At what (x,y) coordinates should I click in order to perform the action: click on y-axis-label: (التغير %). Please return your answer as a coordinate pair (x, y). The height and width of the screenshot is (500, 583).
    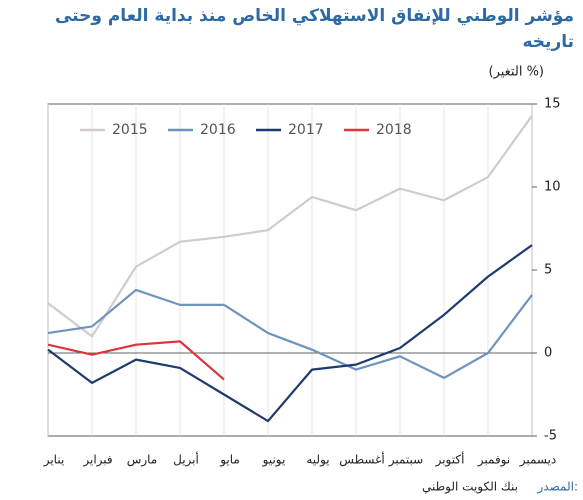
    Looking at the image, I should click on (516, 72).